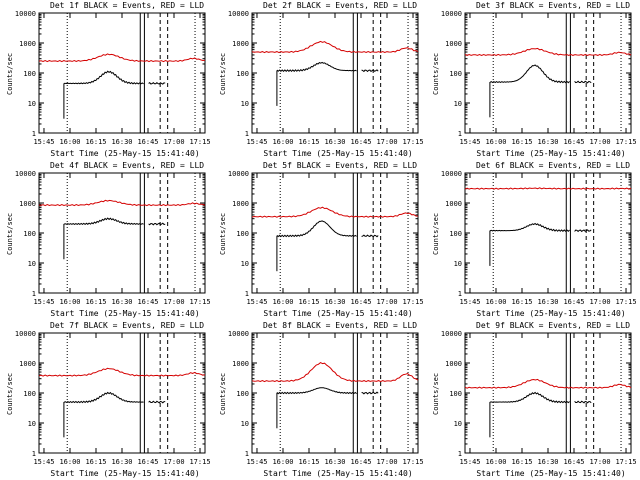 Image resolution: width=640 pixels, height=480 pixels. Describe the element at coordinates (335, 233) in the screenshot. I see `plot-frame` at that location.